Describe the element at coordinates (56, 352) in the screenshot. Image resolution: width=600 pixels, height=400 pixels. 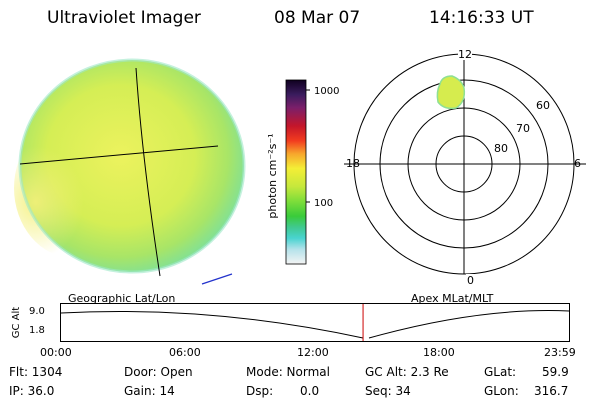
I see `timeline-xtick-label: 00:00` at that location.